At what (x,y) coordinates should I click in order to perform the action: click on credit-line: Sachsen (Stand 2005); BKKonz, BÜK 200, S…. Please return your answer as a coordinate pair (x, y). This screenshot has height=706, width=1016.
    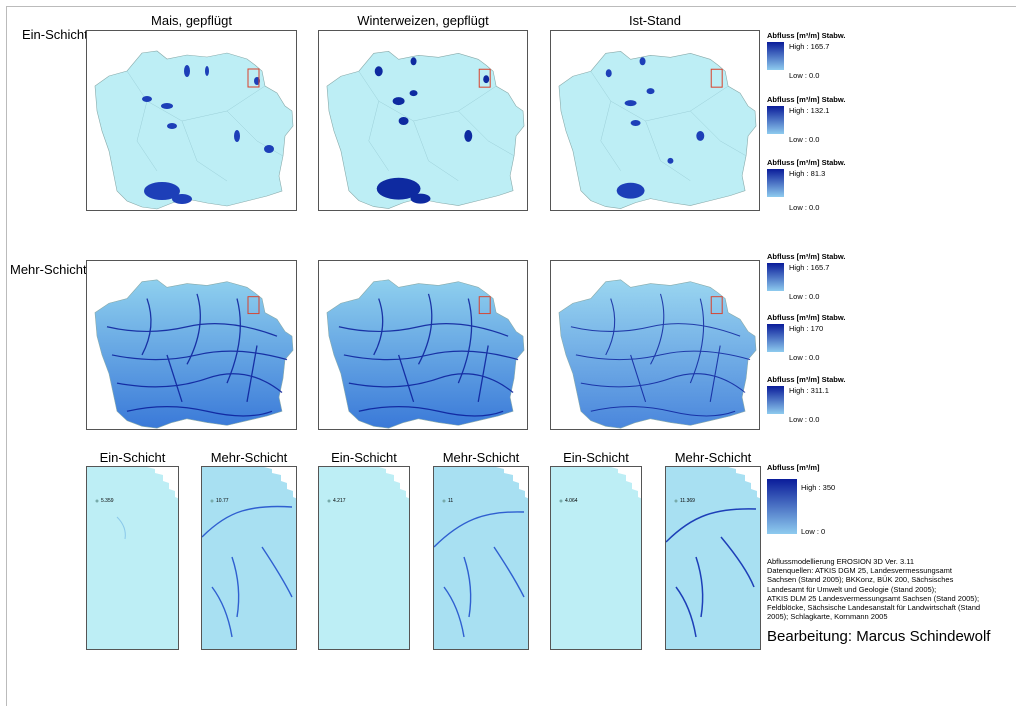
    Looking at the image, I should click on (860, 580).